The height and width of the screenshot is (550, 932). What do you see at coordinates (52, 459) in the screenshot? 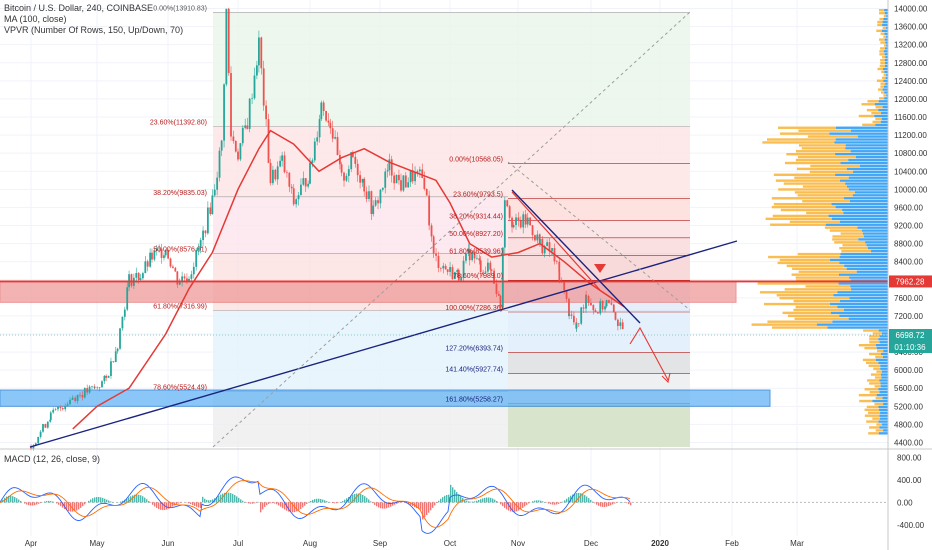
I see `macd-label: MACD (12, 26, close, 9)` at bounding box center [52, 459].